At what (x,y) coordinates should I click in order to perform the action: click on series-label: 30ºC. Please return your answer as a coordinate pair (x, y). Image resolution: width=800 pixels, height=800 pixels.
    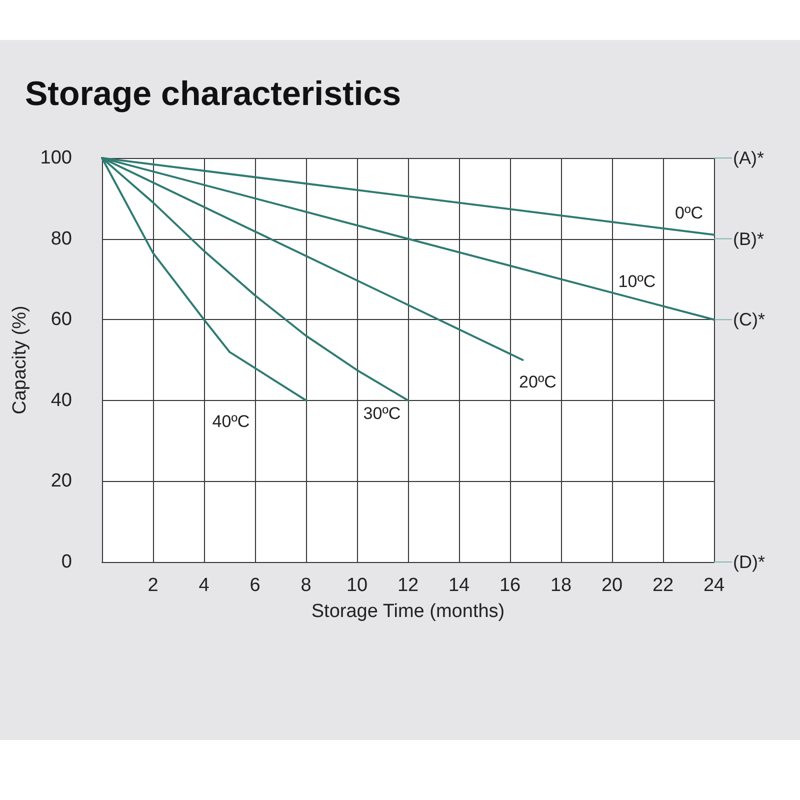
    Looking at the image, I should click on (382, 413).